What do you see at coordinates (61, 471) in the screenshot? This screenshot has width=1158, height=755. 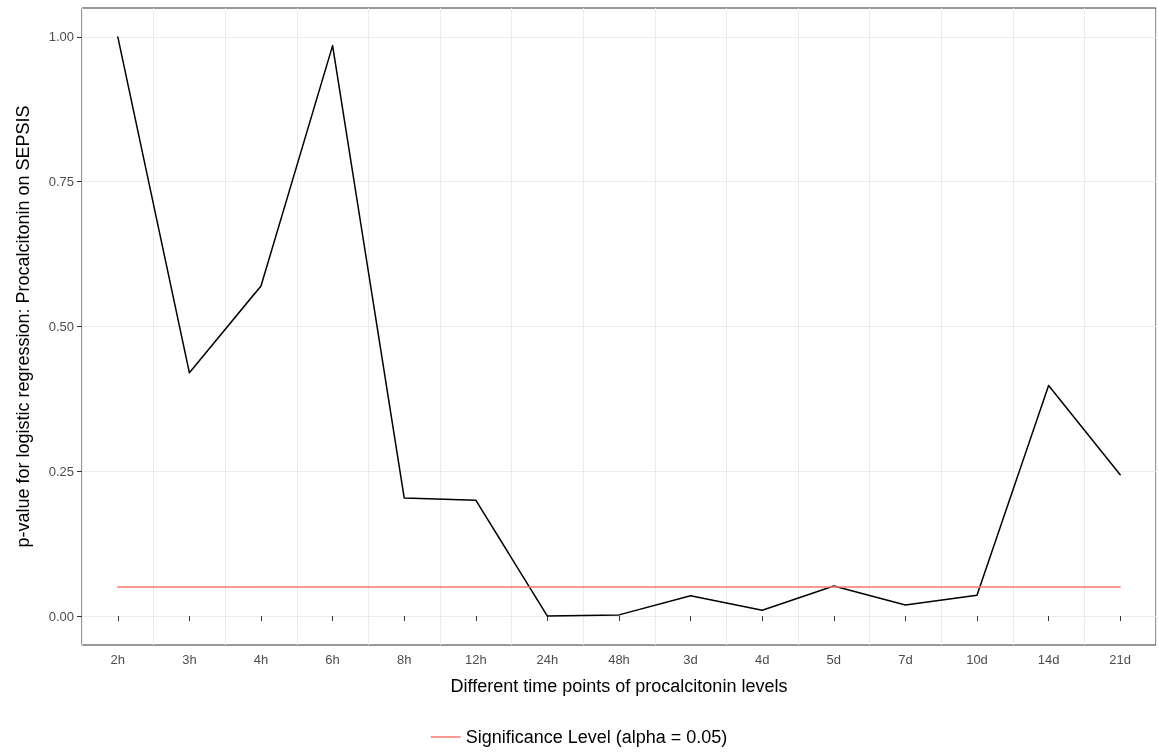 I see `y-tick-label: 0.25` at bounding box center [61, 471].